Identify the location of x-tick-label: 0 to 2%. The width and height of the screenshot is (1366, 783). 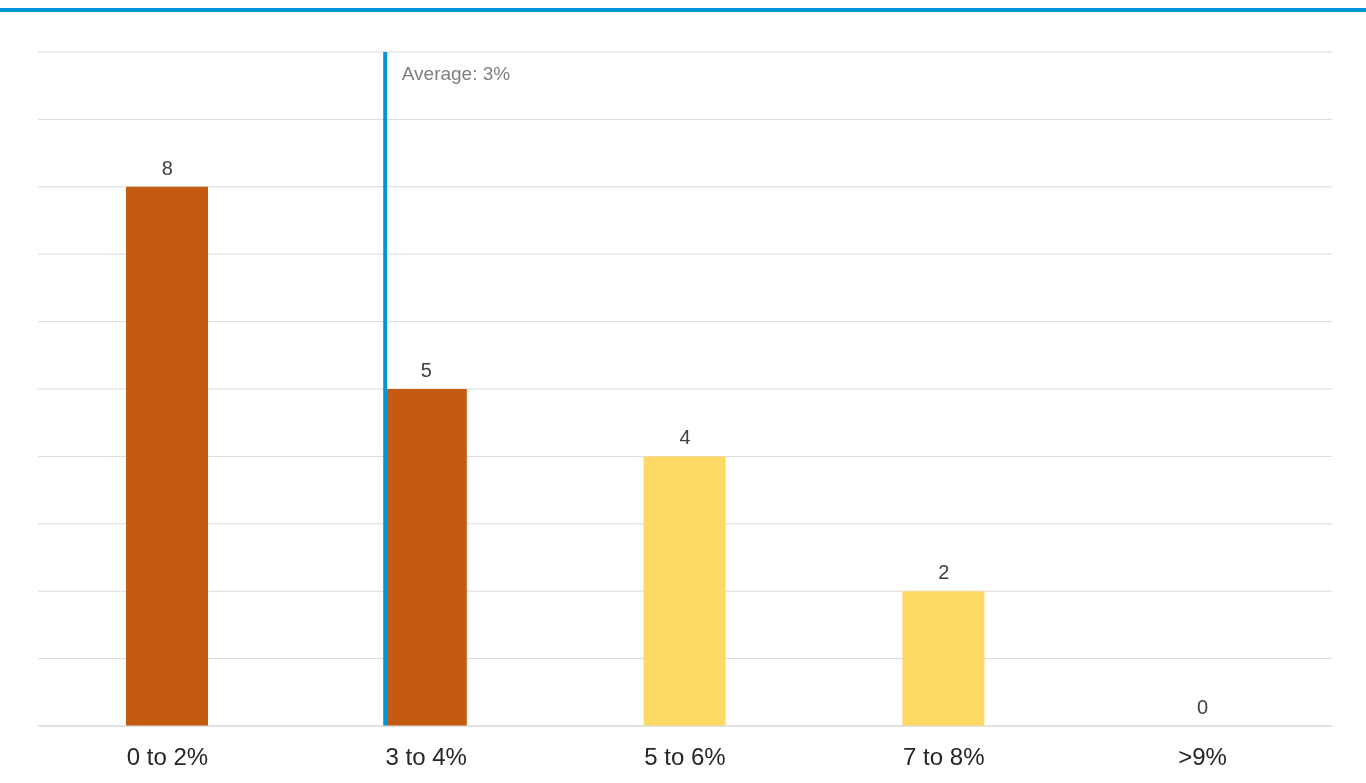
(167, 757).